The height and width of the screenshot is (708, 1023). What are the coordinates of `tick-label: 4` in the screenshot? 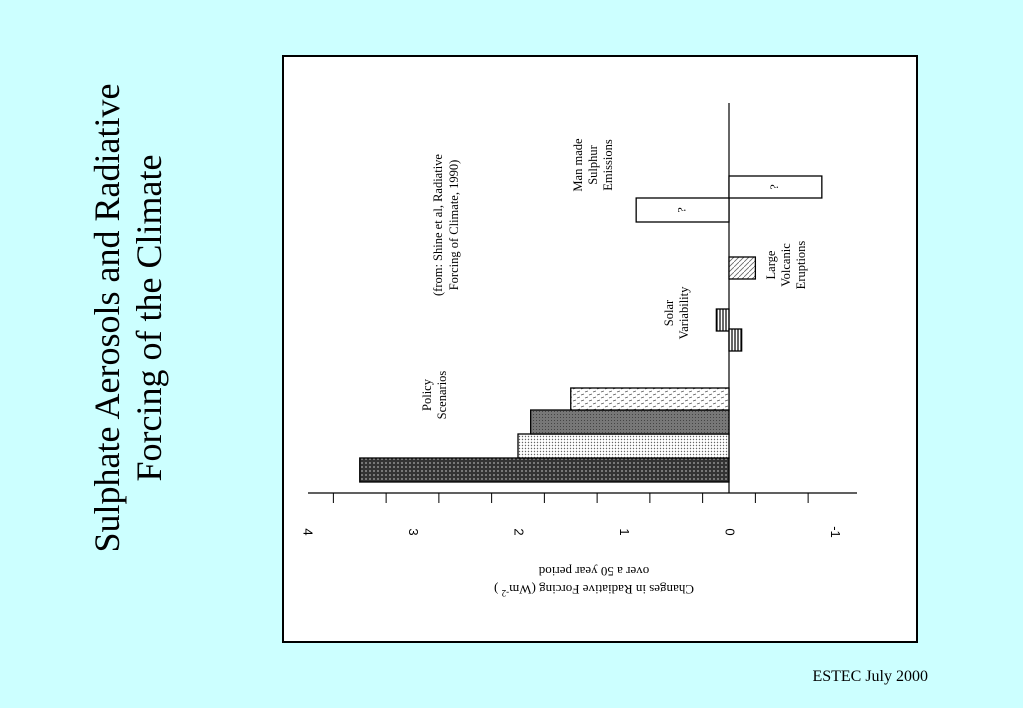 It's located at (308, 531).